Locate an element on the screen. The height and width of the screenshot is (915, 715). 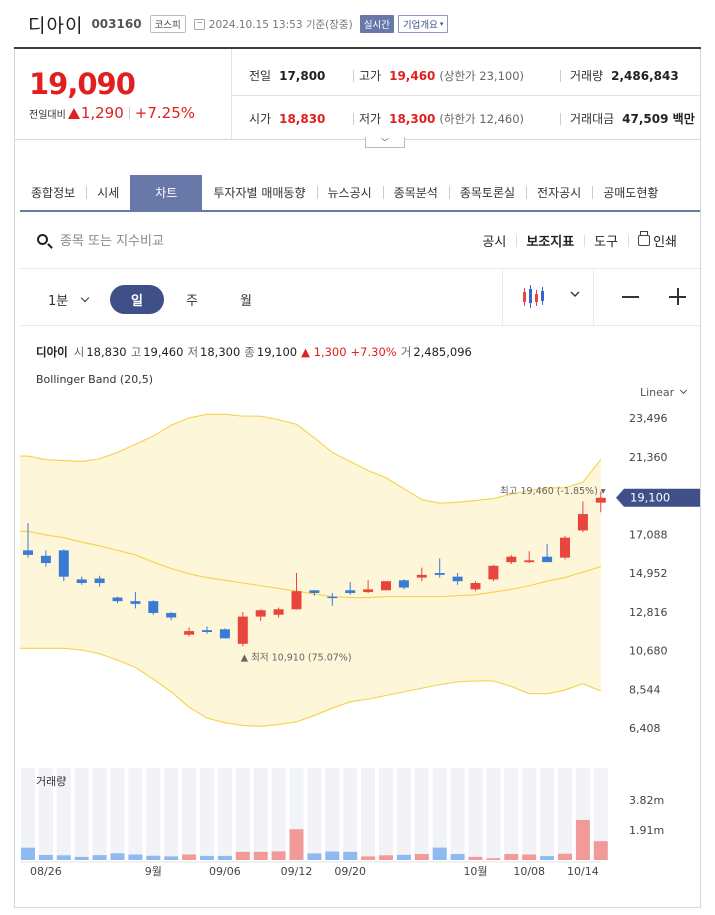
stat-label: 거래대금 is located at coordinates (592, 119).